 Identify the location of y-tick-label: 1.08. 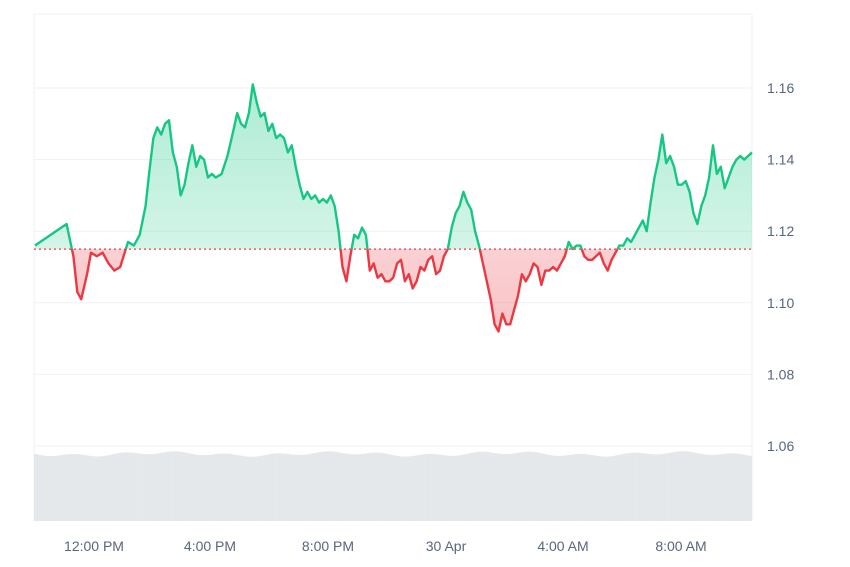
(780, 374).